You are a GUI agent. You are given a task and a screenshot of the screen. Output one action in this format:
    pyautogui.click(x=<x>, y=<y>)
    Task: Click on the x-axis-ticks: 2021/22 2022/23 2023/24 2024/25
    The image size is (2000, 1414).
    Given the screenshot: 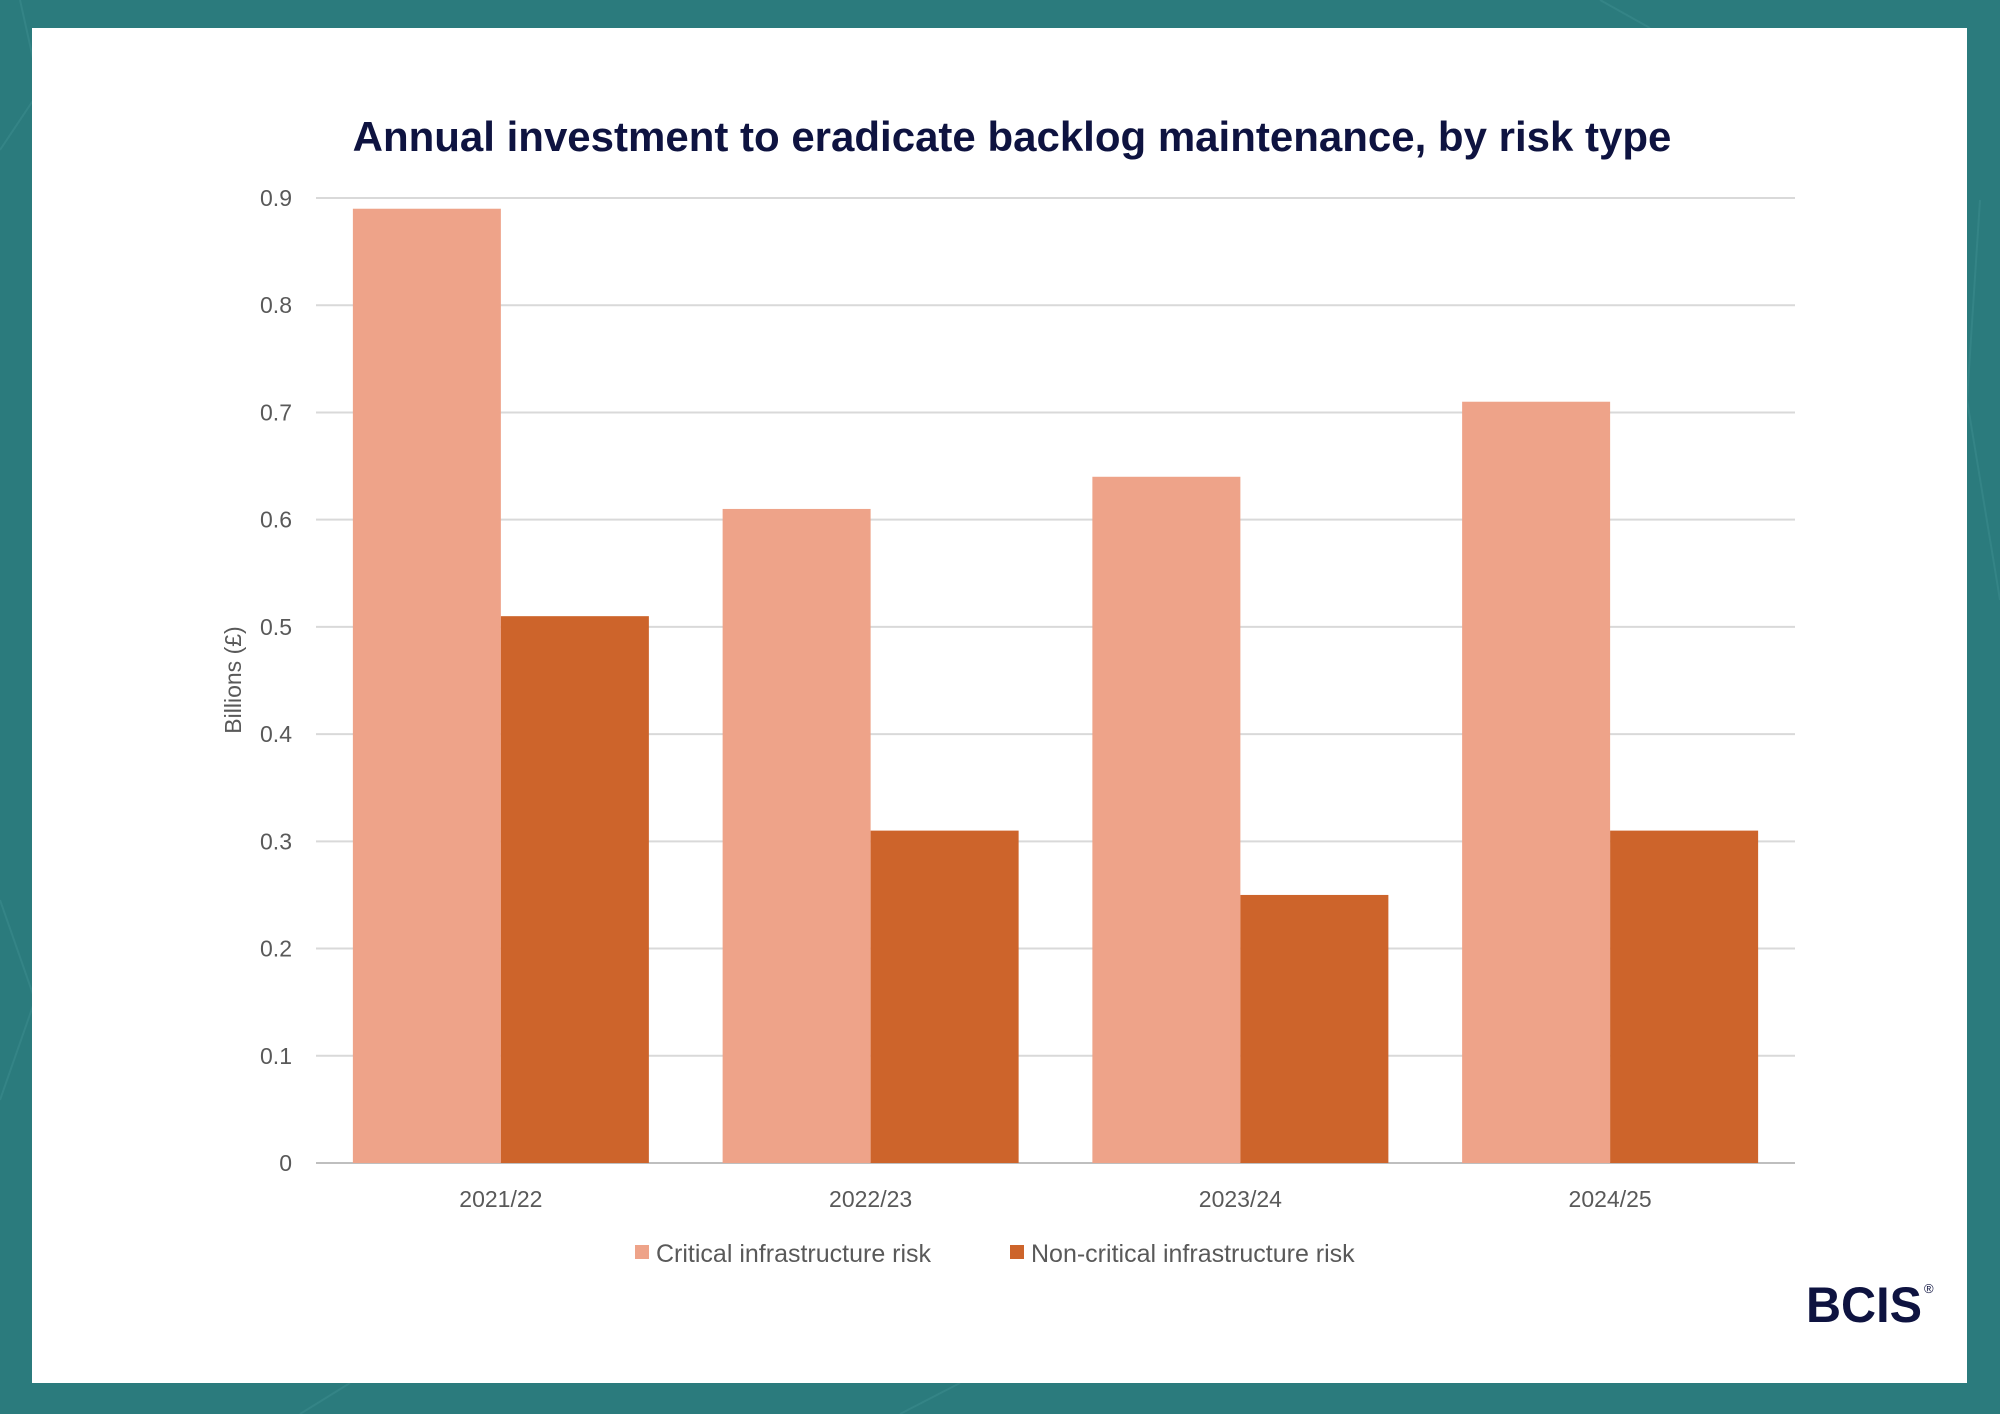 What is the action you would take?
    pyautogui.click(x=1055, y=1199)
    